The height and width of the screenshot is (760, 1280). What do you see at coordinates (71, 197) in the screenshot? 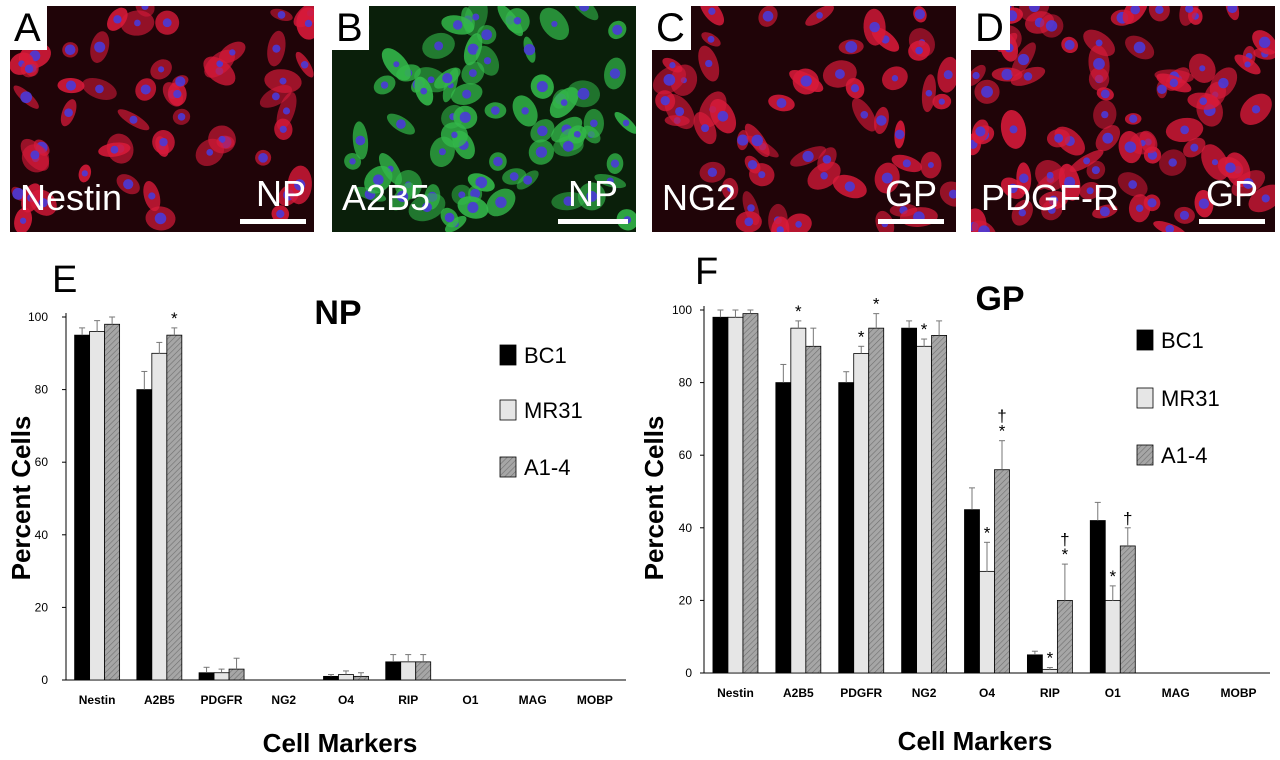
I see `marker-label-a: Nestin` at bounding box center [71, 197].